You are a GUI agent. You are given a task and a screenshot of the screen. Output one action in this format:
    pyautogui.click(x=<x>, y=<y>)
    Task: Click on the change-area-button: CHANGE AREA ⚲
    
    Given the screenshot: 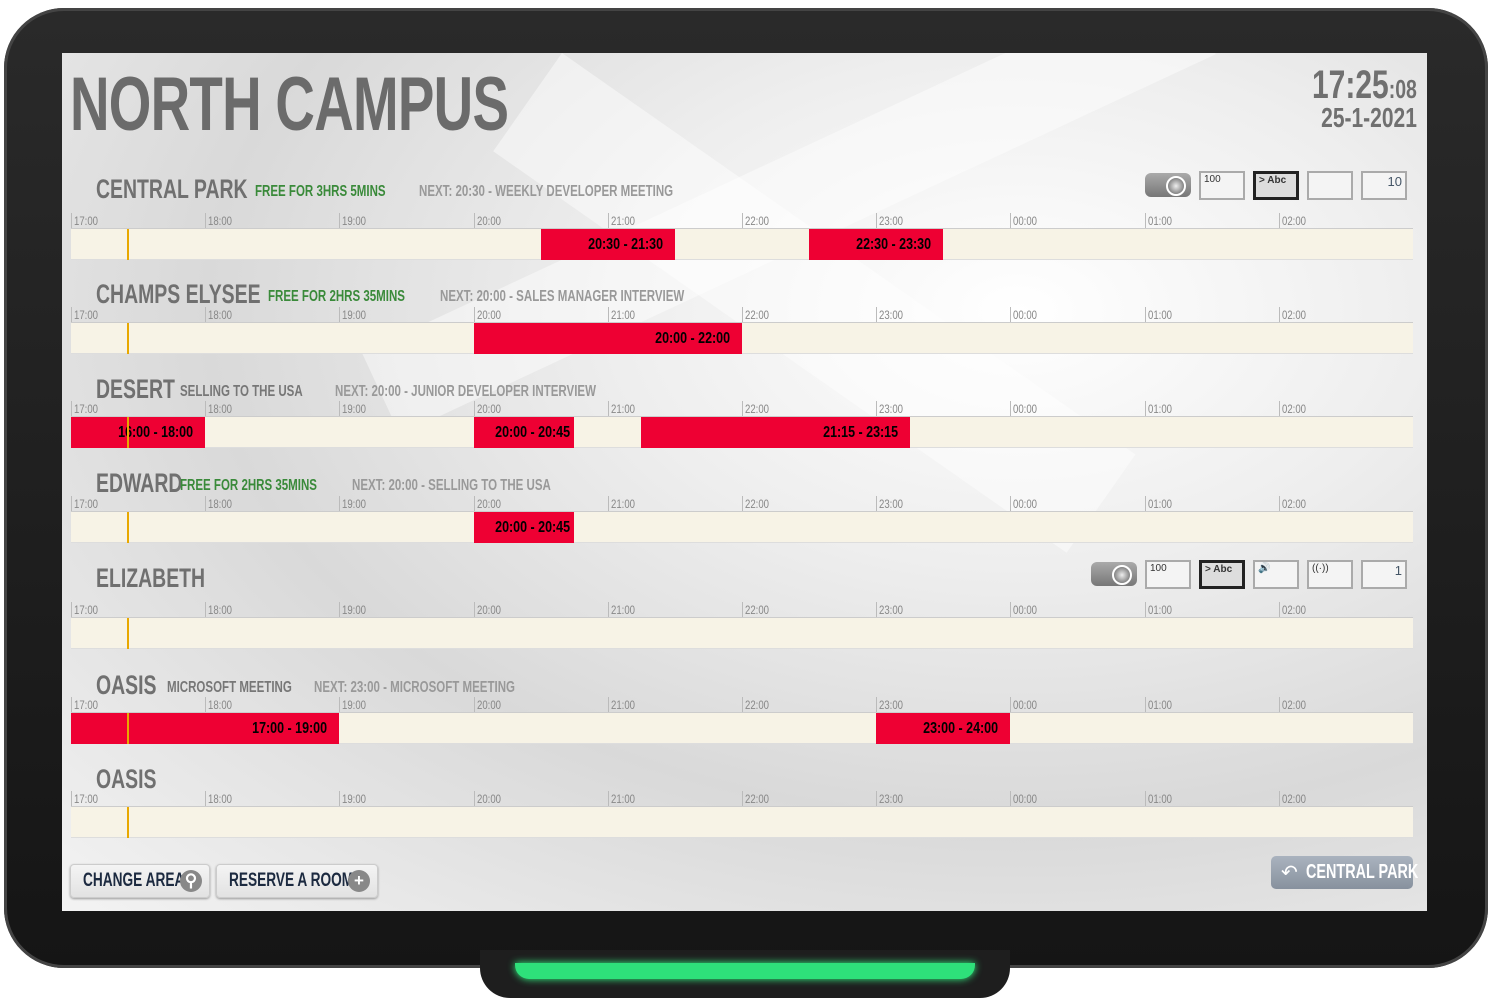 What is the action you would take?
    pyautogui.click(x=140, y=881)
    